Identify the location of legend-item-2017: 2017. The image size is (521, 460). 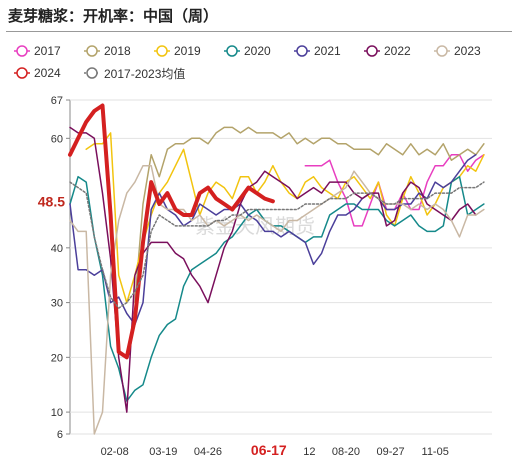
(37, 51).